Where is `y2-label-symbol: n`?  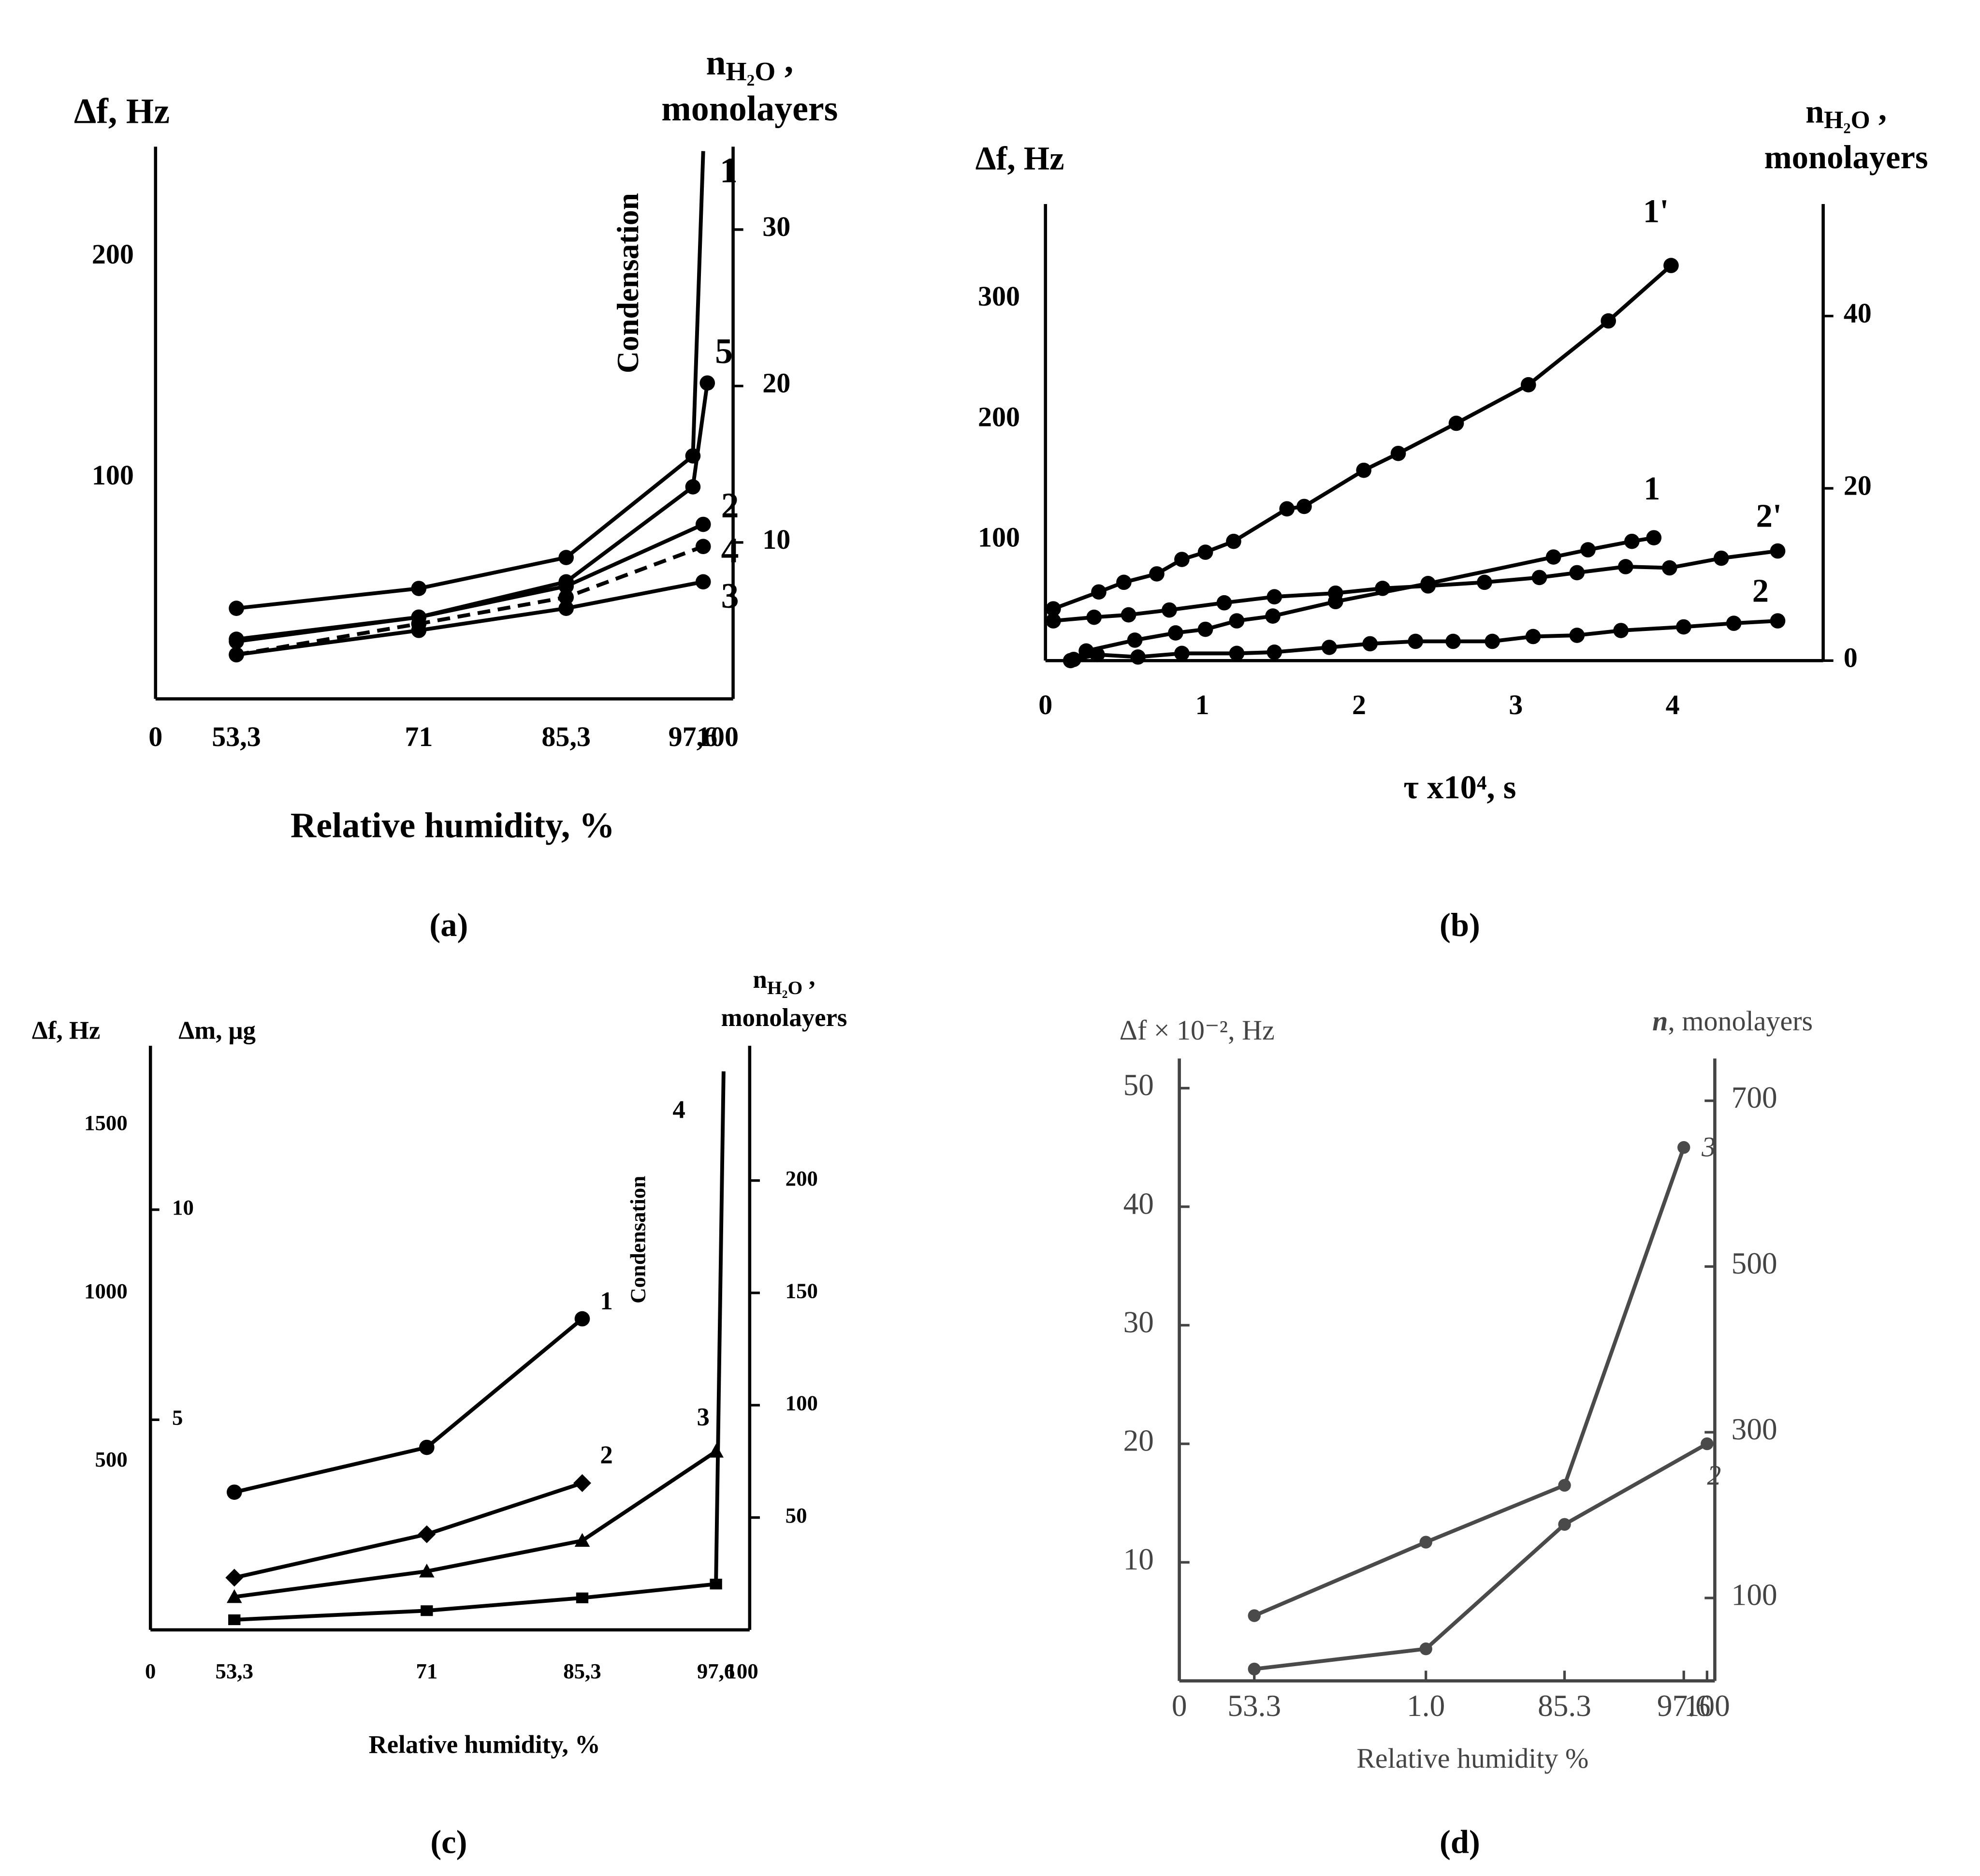 y2-label-symbol: n is located at coordinates (1814, 111).